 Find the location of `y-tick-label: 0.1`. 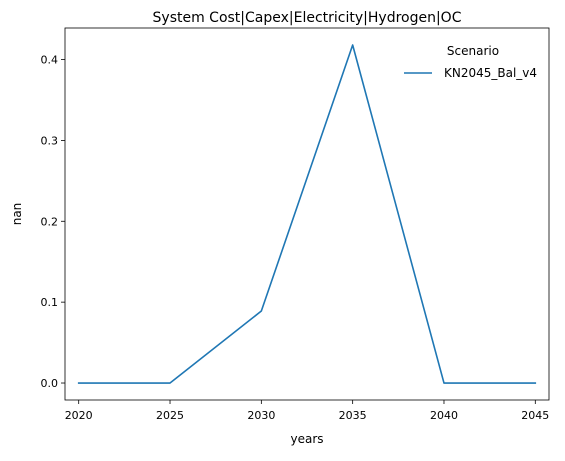

y-tick-label: 0.1 is located at coordinates (50, 302).